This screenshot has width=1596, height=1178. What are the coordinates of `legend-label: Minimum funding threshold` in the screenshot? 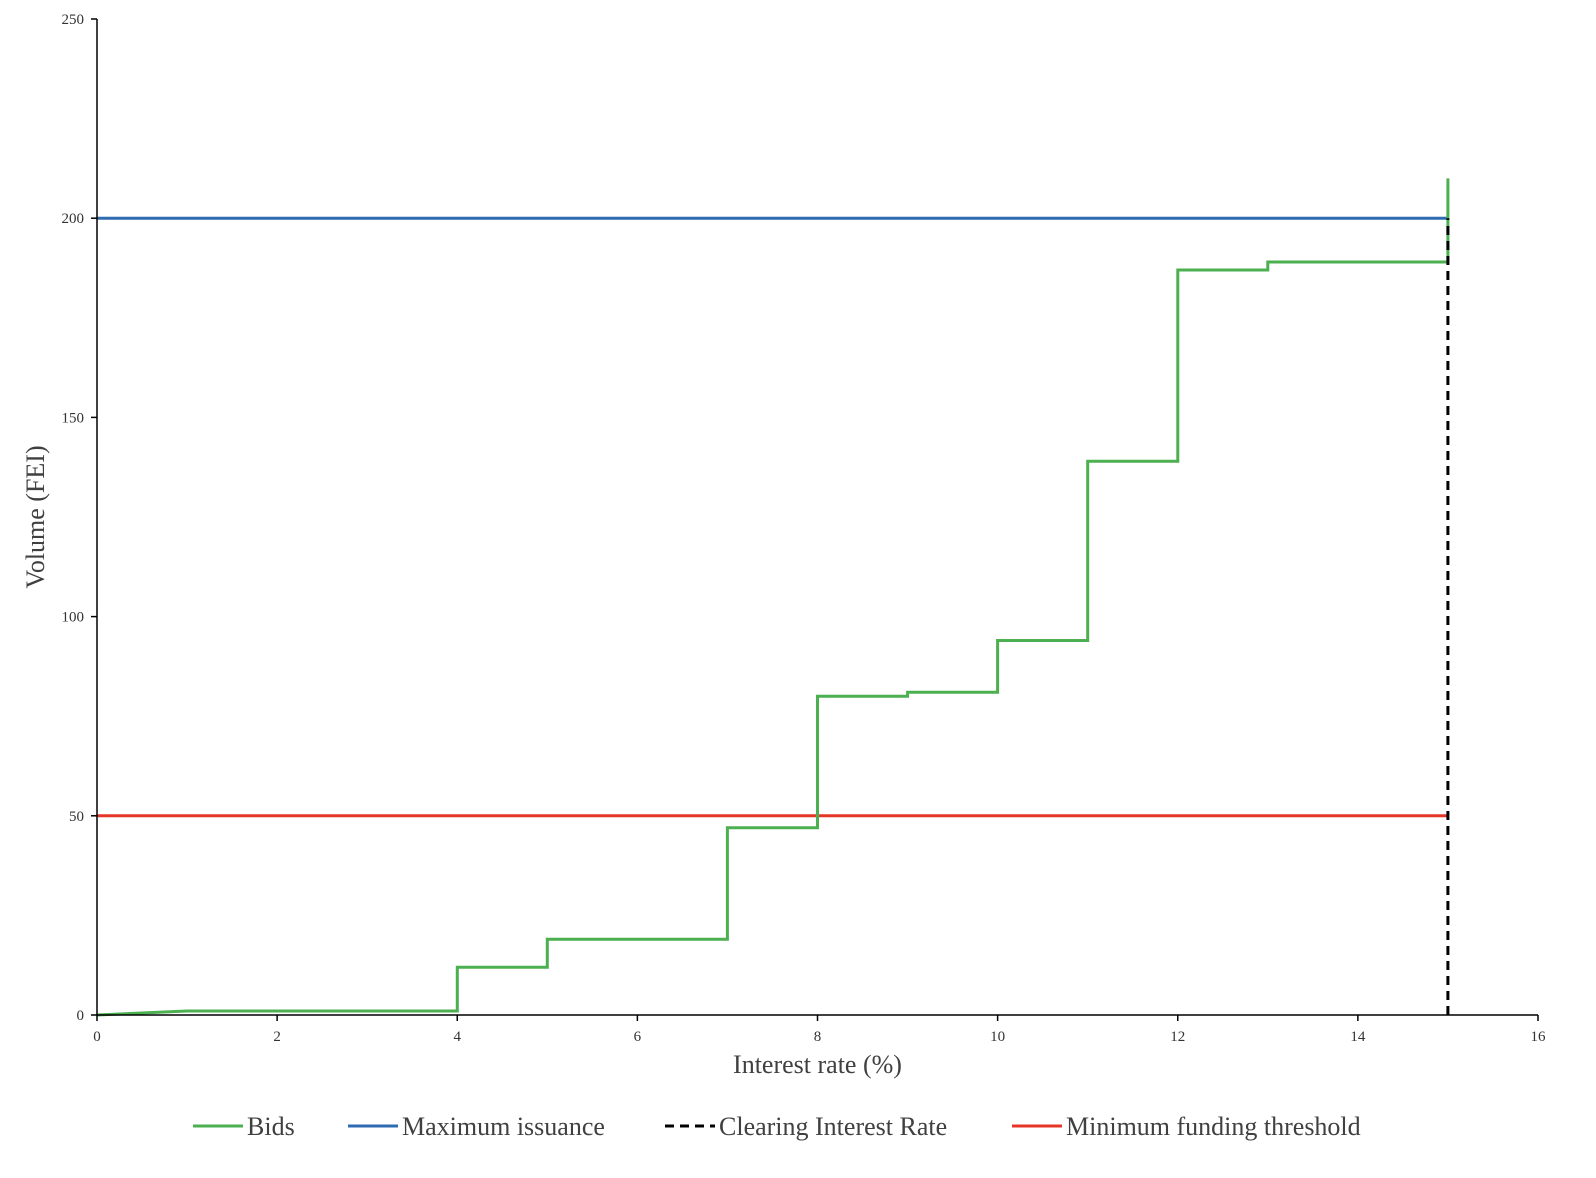 It's located at (1213, 1126).